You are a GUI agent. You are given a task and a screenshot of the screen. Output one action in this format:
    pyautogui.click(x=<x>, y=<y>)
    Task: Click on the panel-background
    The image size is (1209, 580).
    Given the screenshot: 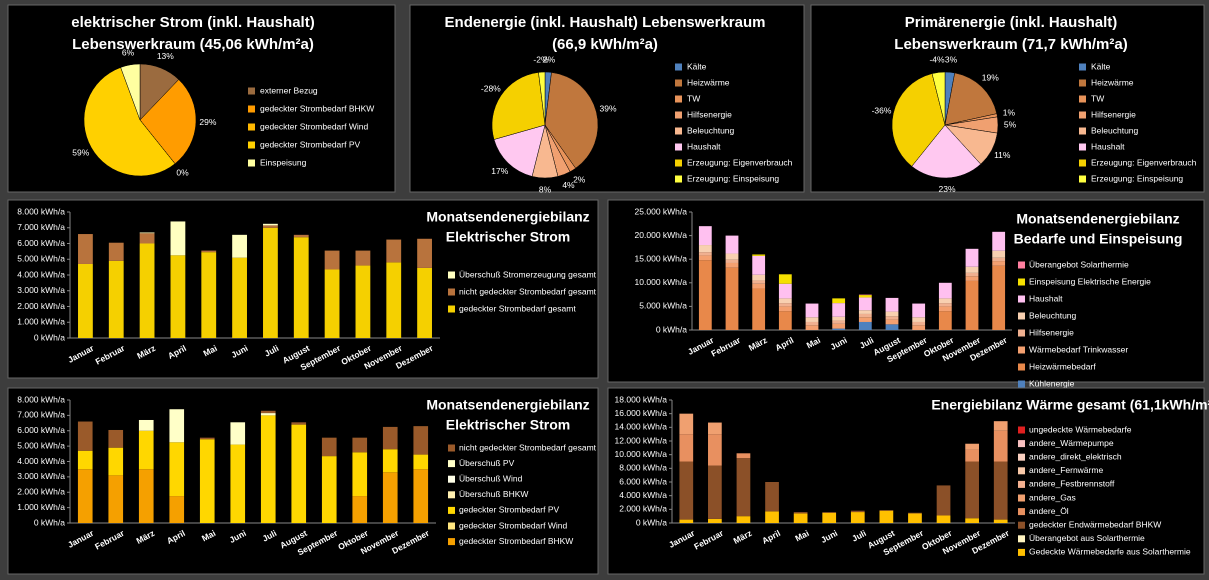 What is the action you would take?
    pyautogui.click(x=607, y=98)
    